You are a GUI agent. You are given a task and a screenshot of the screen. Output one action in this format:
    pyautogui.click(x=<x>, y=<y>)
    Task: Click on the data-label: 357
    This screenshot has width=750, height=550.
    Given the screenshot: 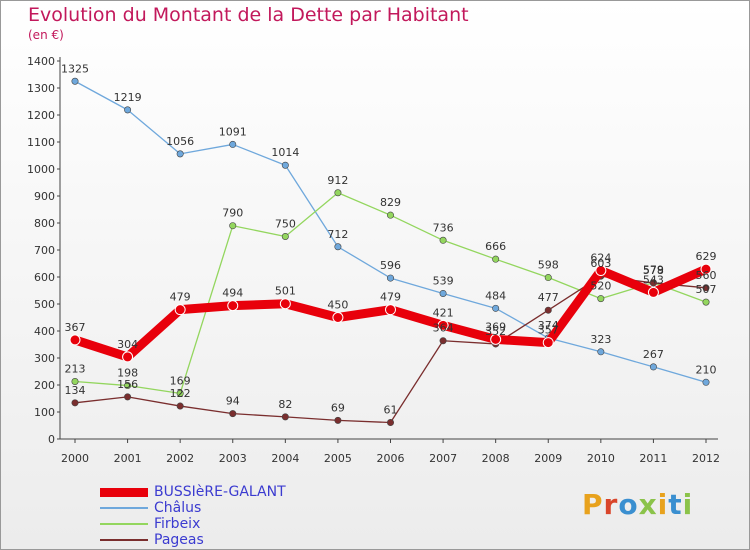 What is the action you would take?
    pyautogui.click(x=548, y=330)
    